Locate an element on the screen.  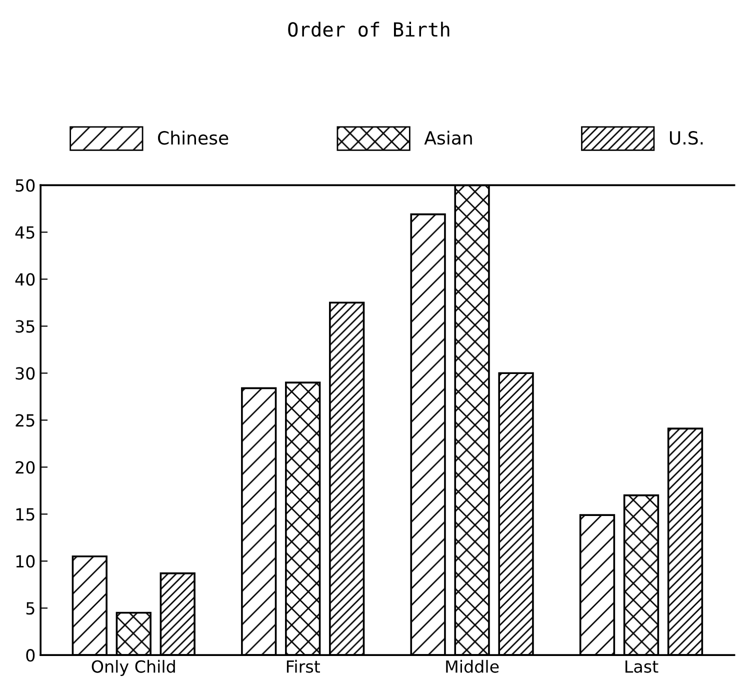
y-tick-label: 5 is located at coordinates (30, 608).